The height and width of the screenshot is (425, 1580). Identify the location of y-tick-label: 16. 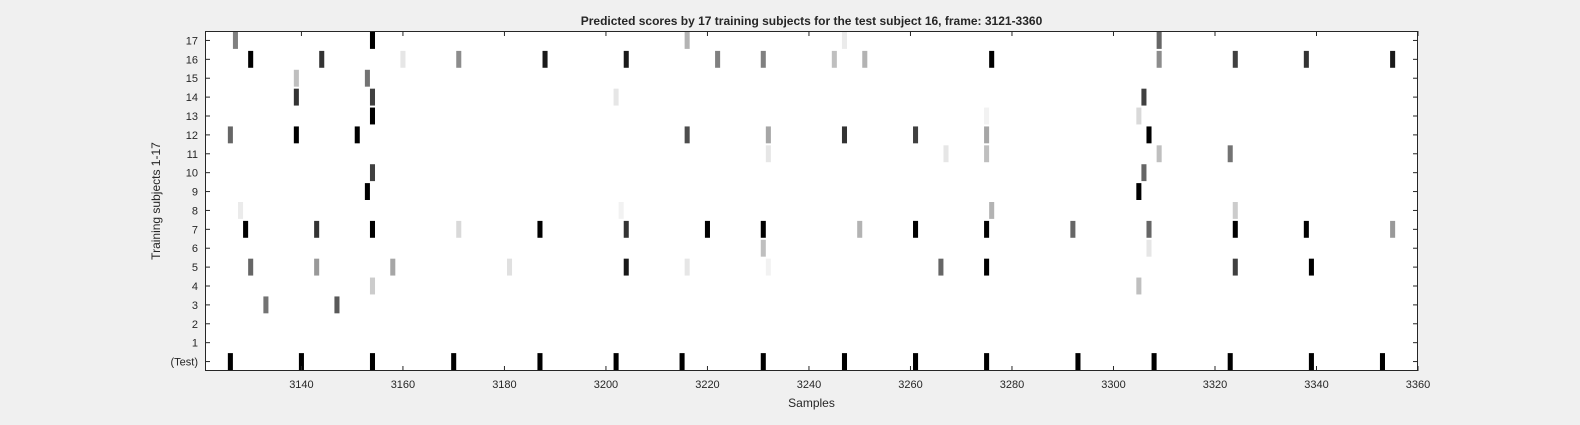
(192, 60).